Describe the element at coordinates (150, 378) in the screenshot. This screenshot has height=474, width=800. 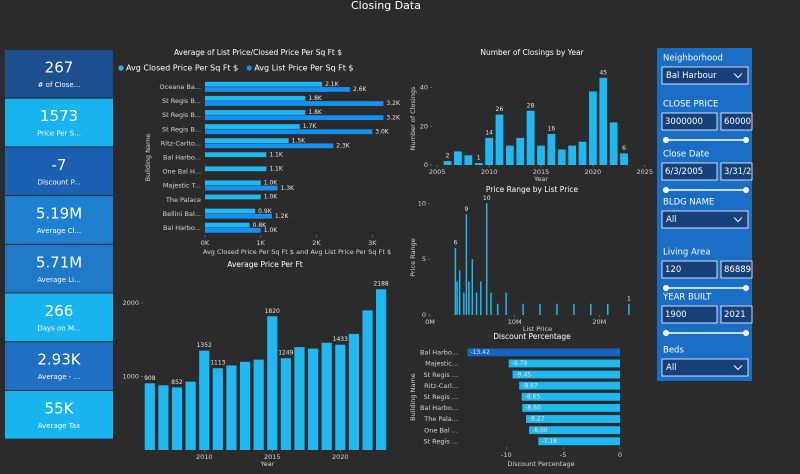
I see `data-label: 908` at that location.